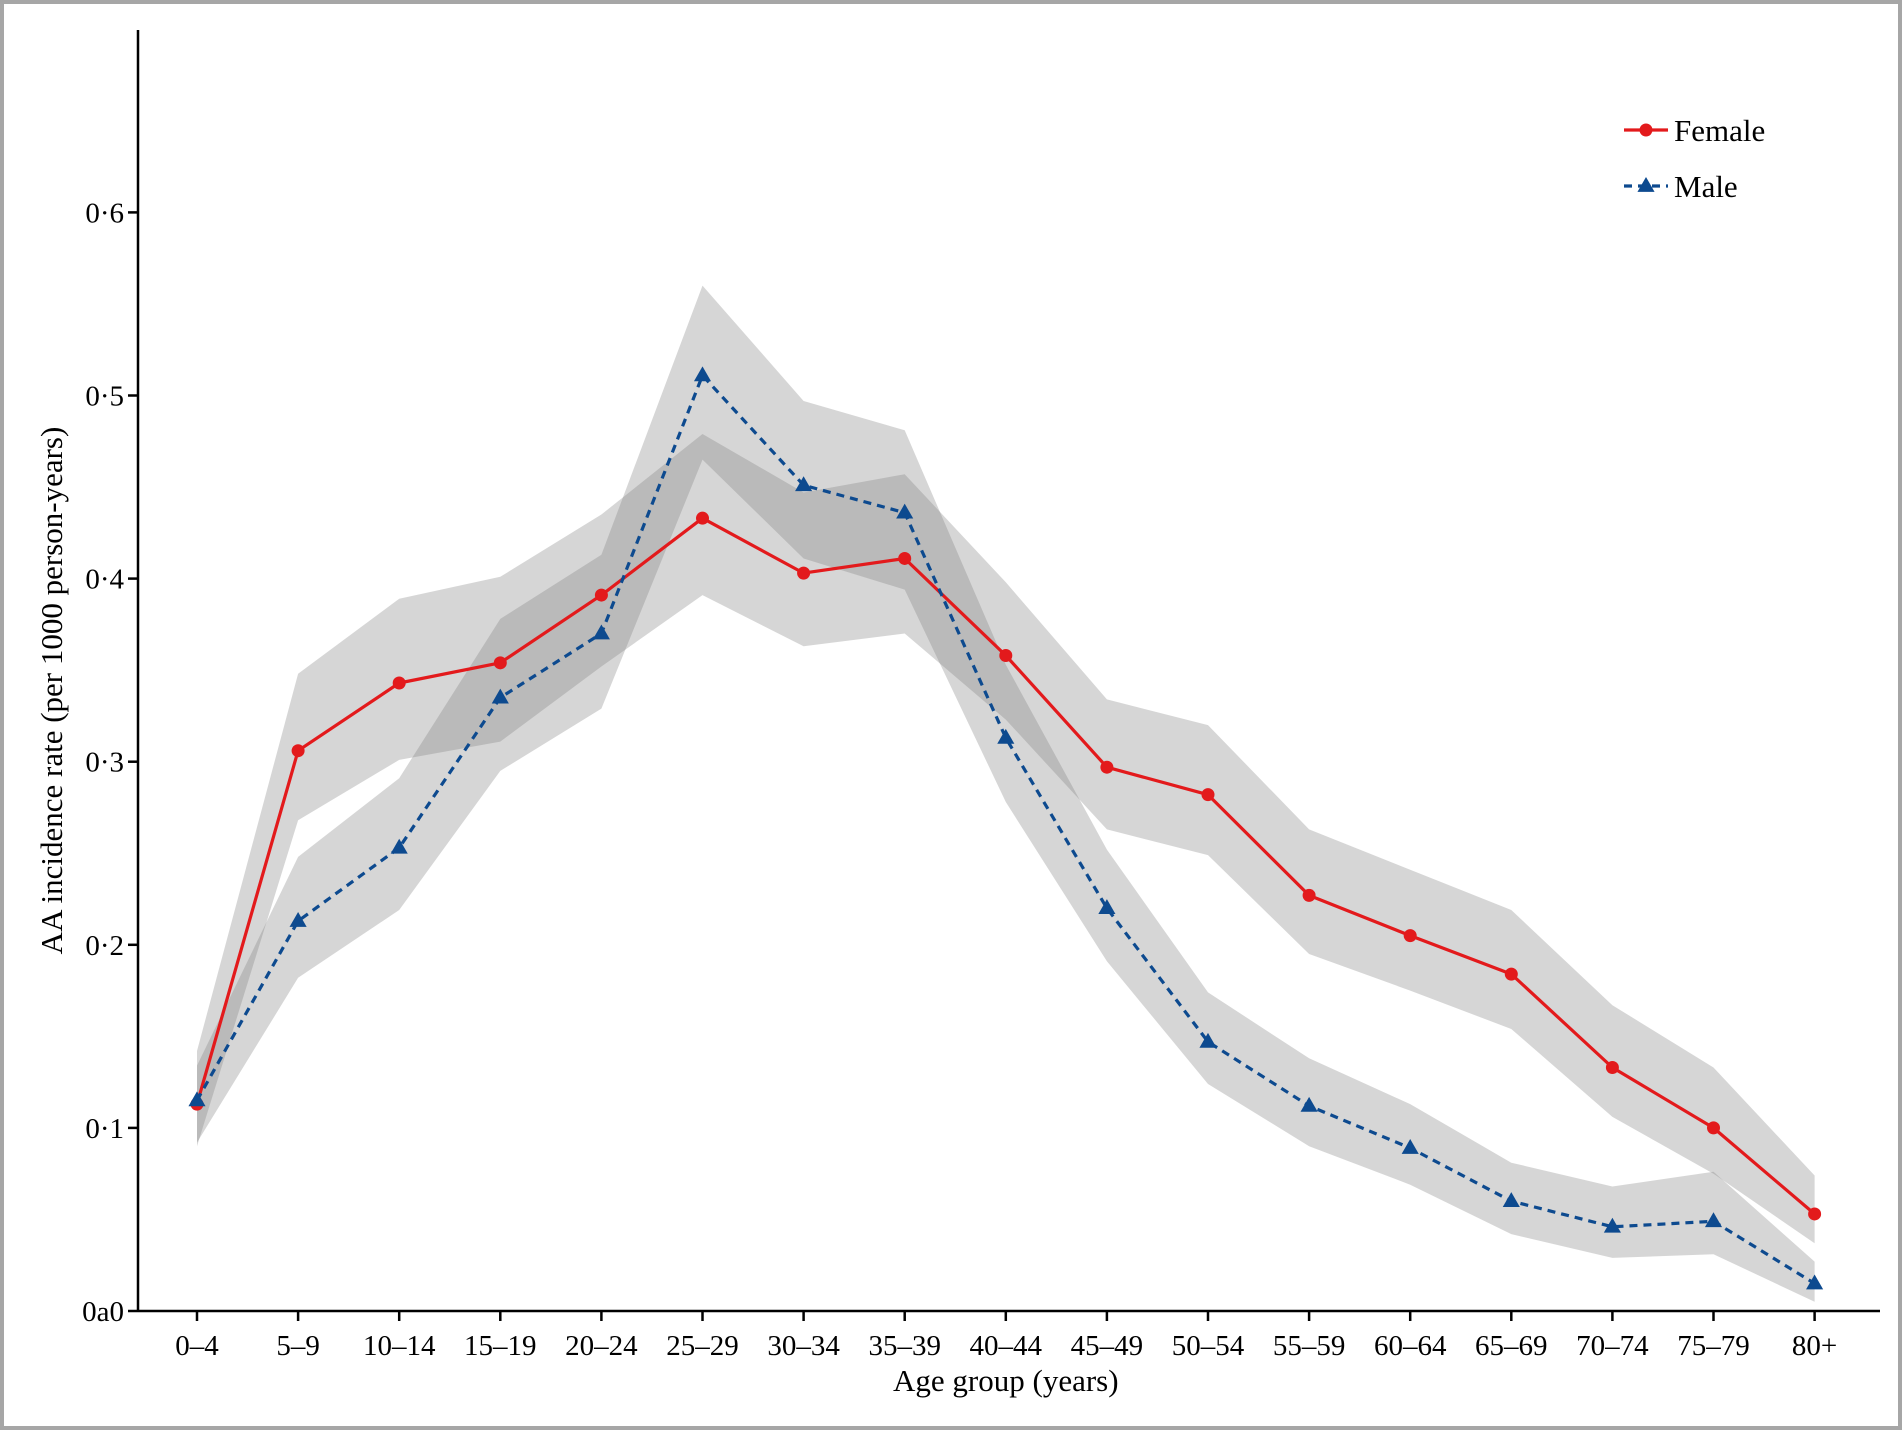 The width and height of the screenshot is (1902, 1430). Describe the element at coordinates (904, 1346) in the screenshot. I see `x-tick-label: 35–39` at that location.